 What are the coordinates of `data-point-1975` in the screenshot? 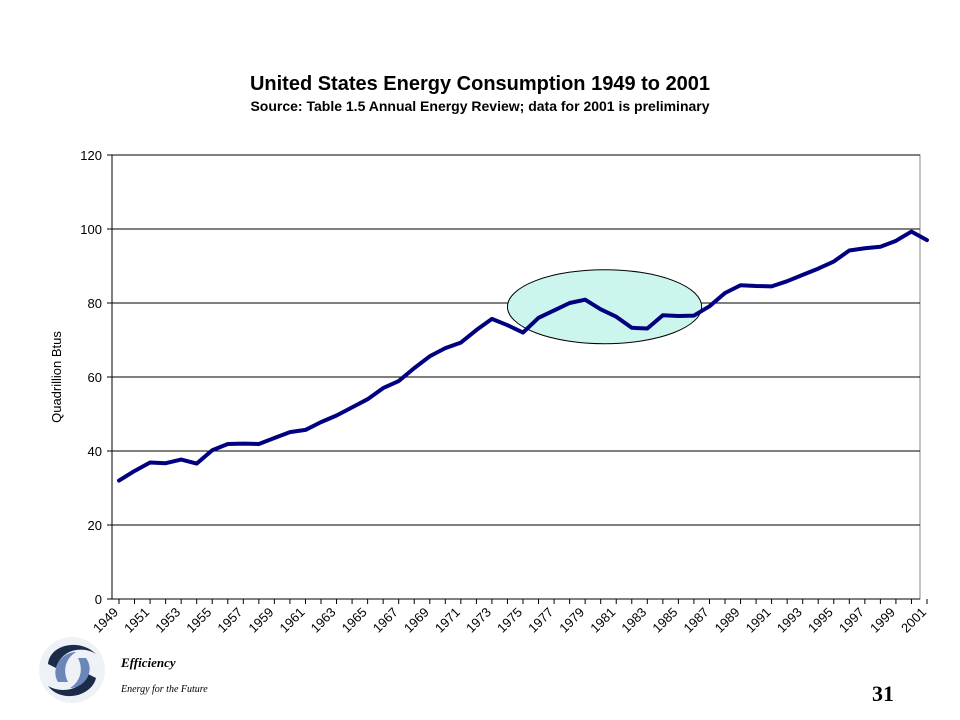 It's located at (523, 333).